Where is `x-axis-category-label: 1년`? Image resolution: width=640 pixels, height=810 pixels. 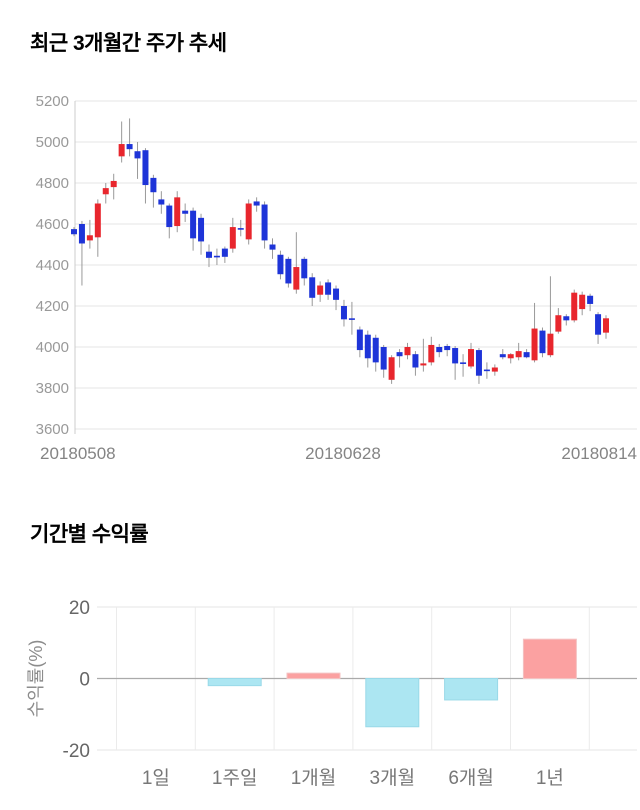
x-axis-category-label: 1년 is located at coordinates (550, 778).